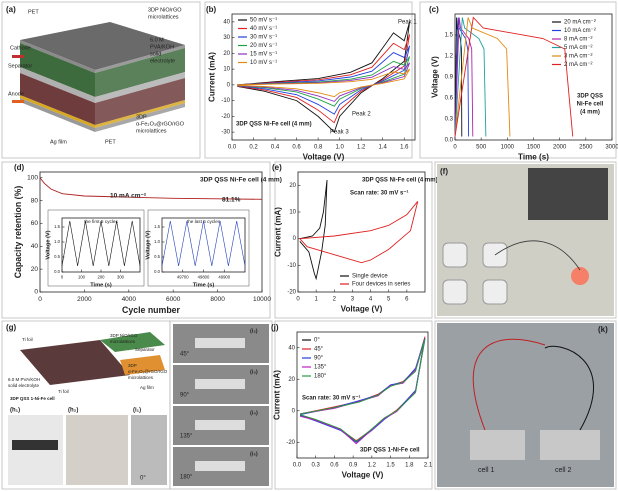 The height and width of the screenshot is (491, 618). Describe the element at coordinates (49, 244) in the screenshot. I see `y-axis-label: Voltage (V)` at that location.